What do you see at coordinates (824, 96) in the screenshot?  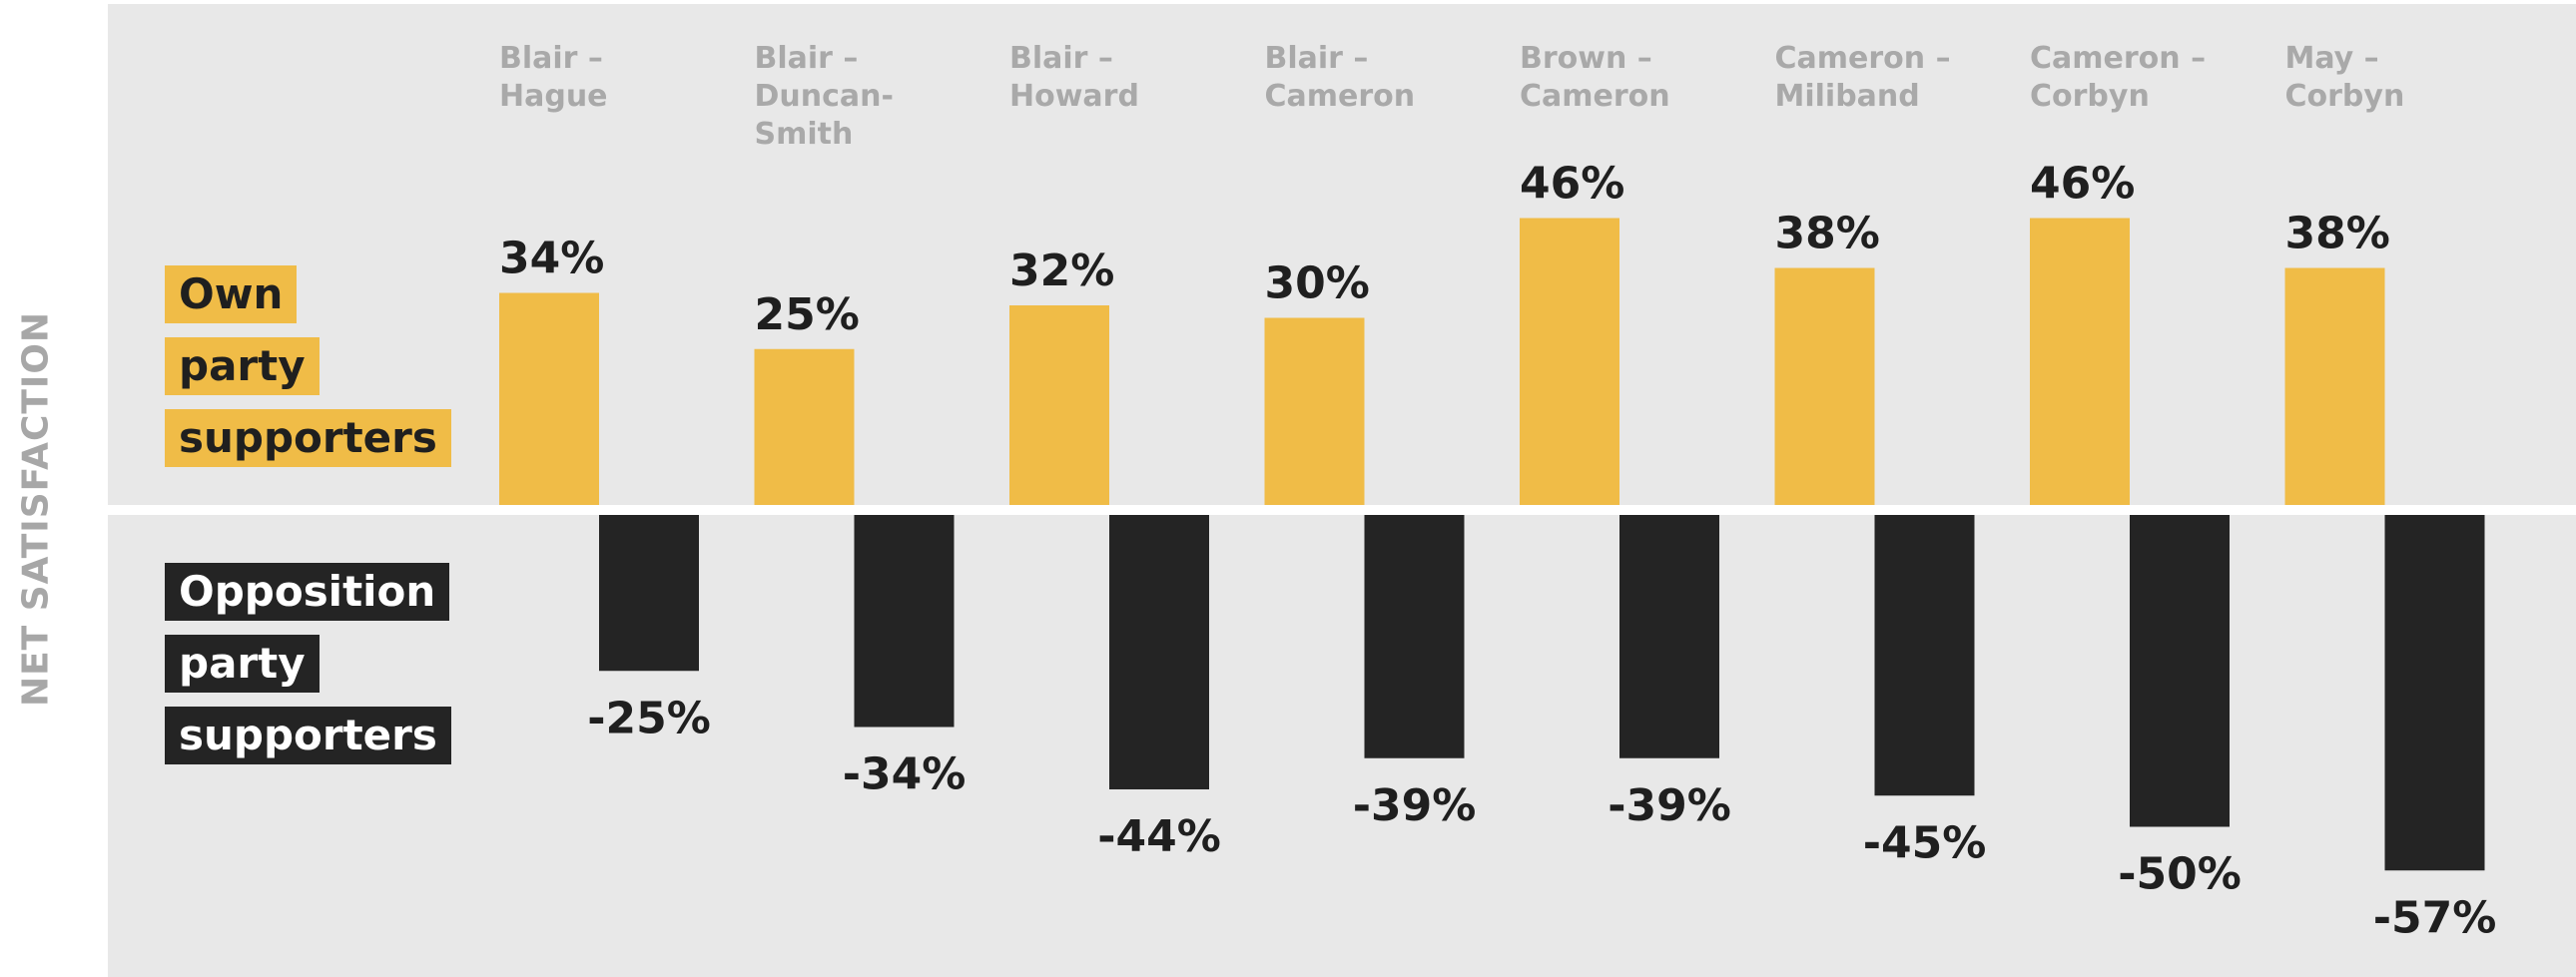 I see `category-label: Blair – Duncan-Smith` at bounding box center [824, 96].